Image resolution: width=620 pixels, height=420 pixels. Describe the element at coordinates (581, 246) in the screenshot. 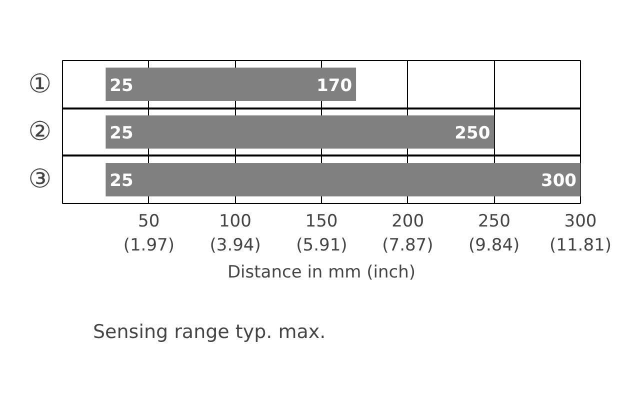

I see `x2-tick-label: (11.81)` at that location.